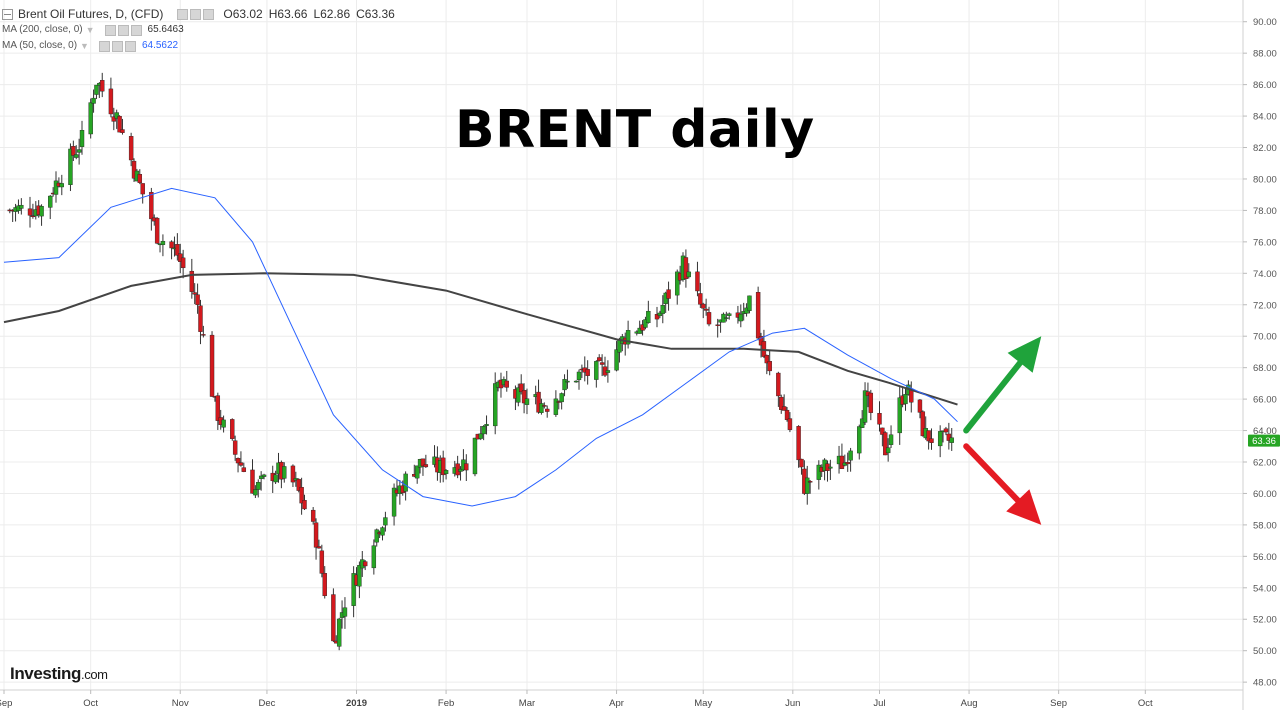 The height and width of the screenshot is (710, 1280). What do you see at coordinates (1265, 588) in the screenshot?
I see `y-tick-label: 54.00` at bounding box center [1265, 588].